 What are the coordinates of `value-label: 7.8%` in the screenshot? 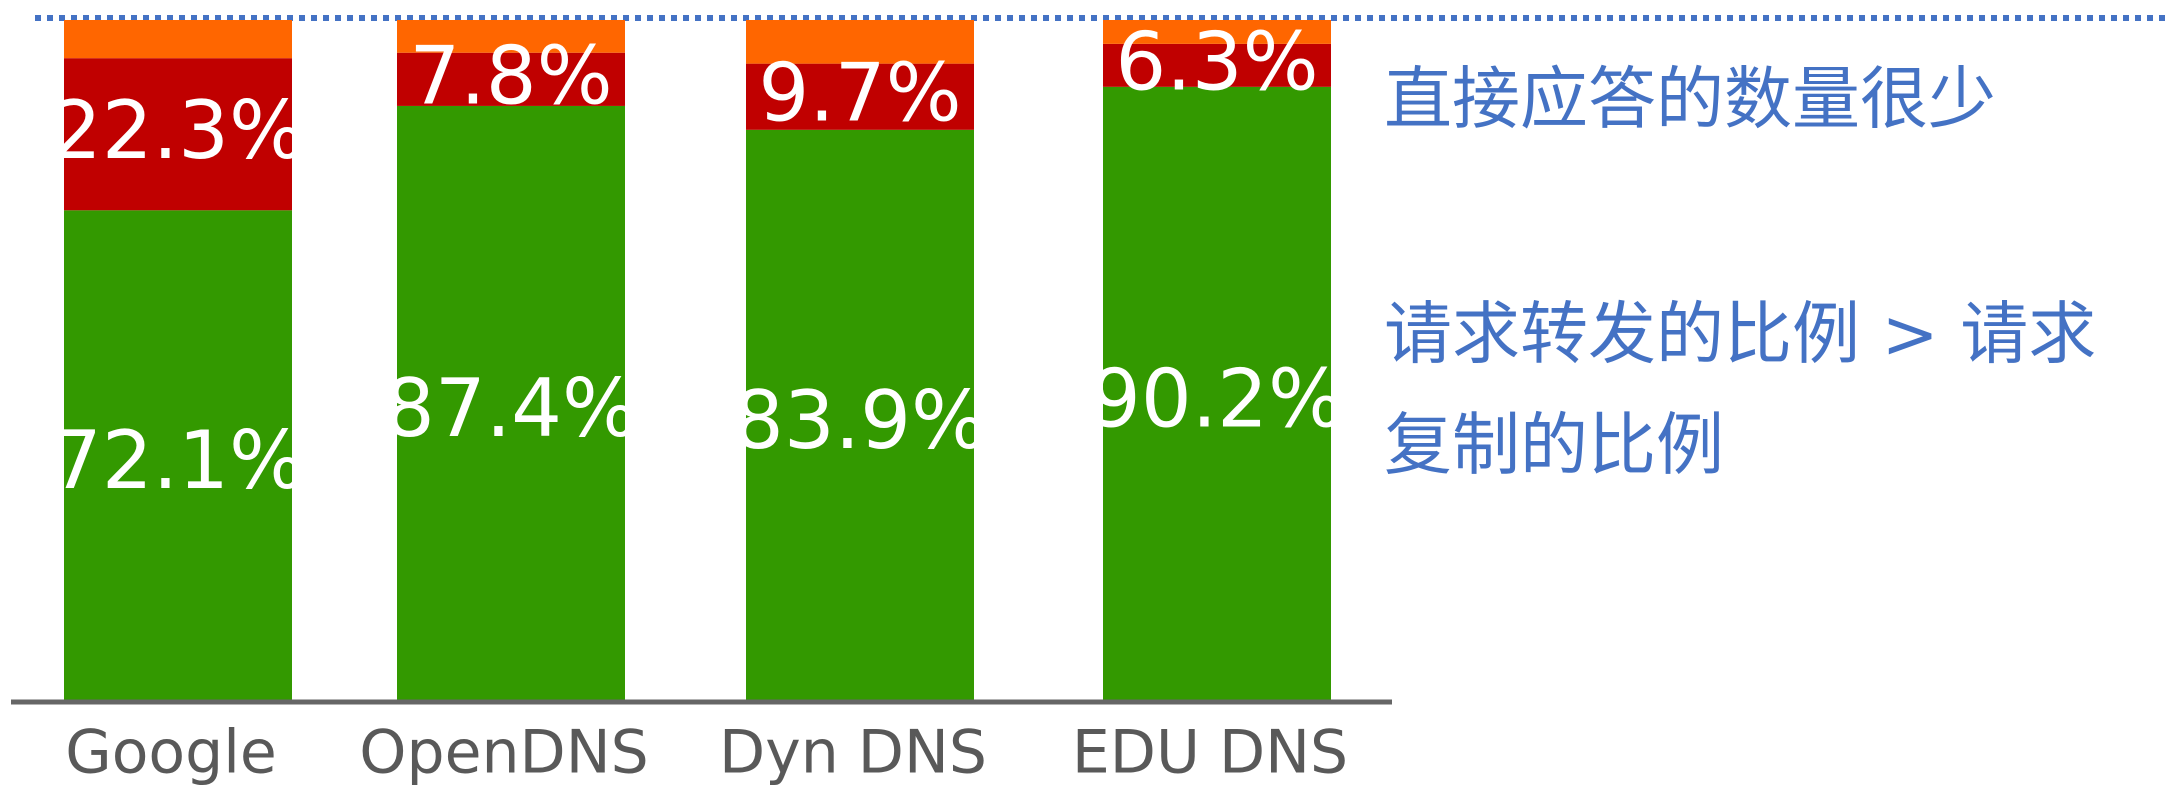 It's located at (510, 75).